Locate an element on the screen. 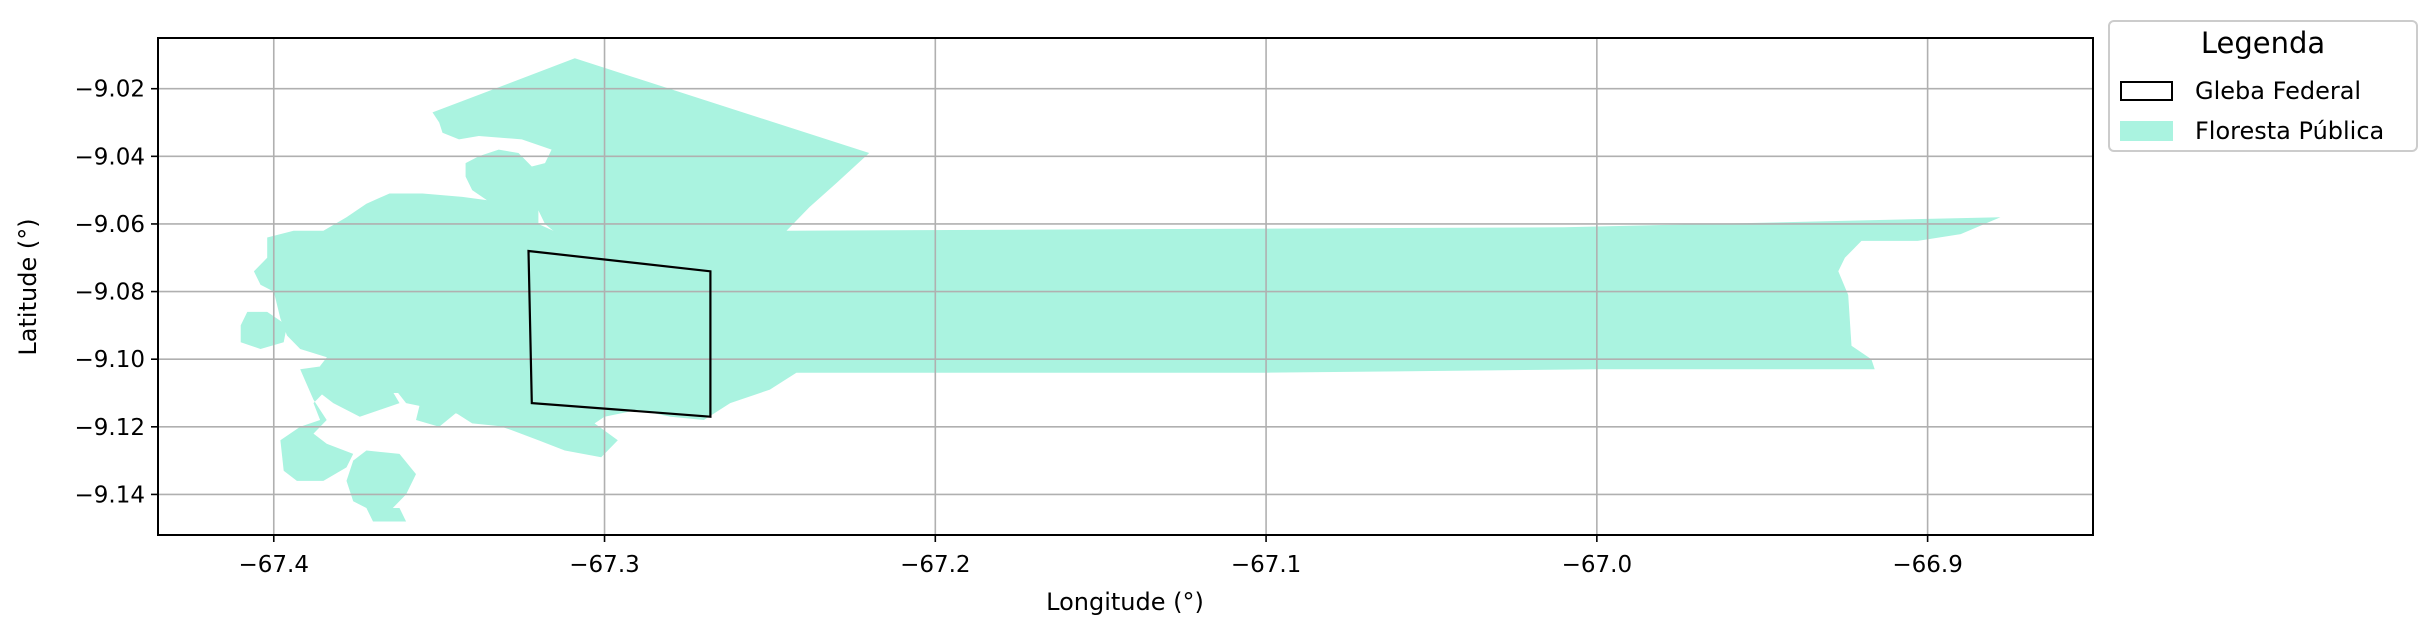 This screenshot has height=635, width=2429. legend-title: Legenda is located at coordinates (2263, 43).